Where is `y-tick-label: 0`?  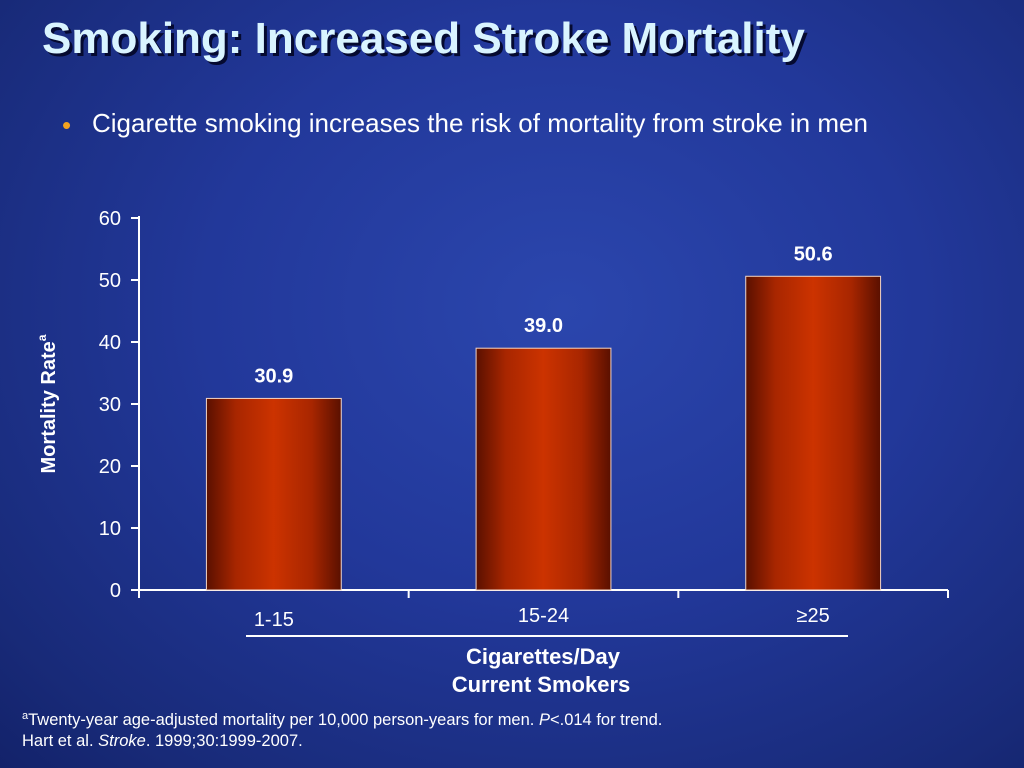 y-tick-label: 0 is located at coordinates (115, 591).